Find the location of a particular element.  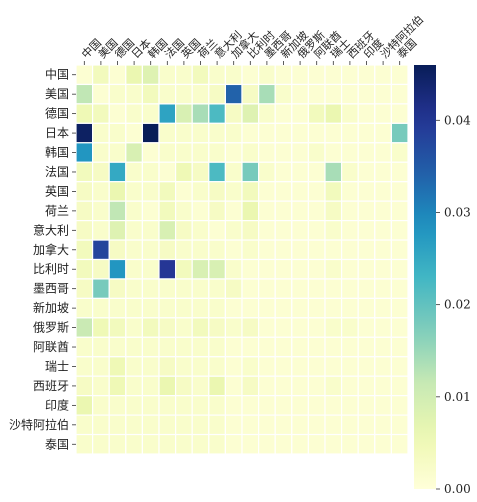

y-tick-label: 阿联酋 is located at coordinates (51, 346).